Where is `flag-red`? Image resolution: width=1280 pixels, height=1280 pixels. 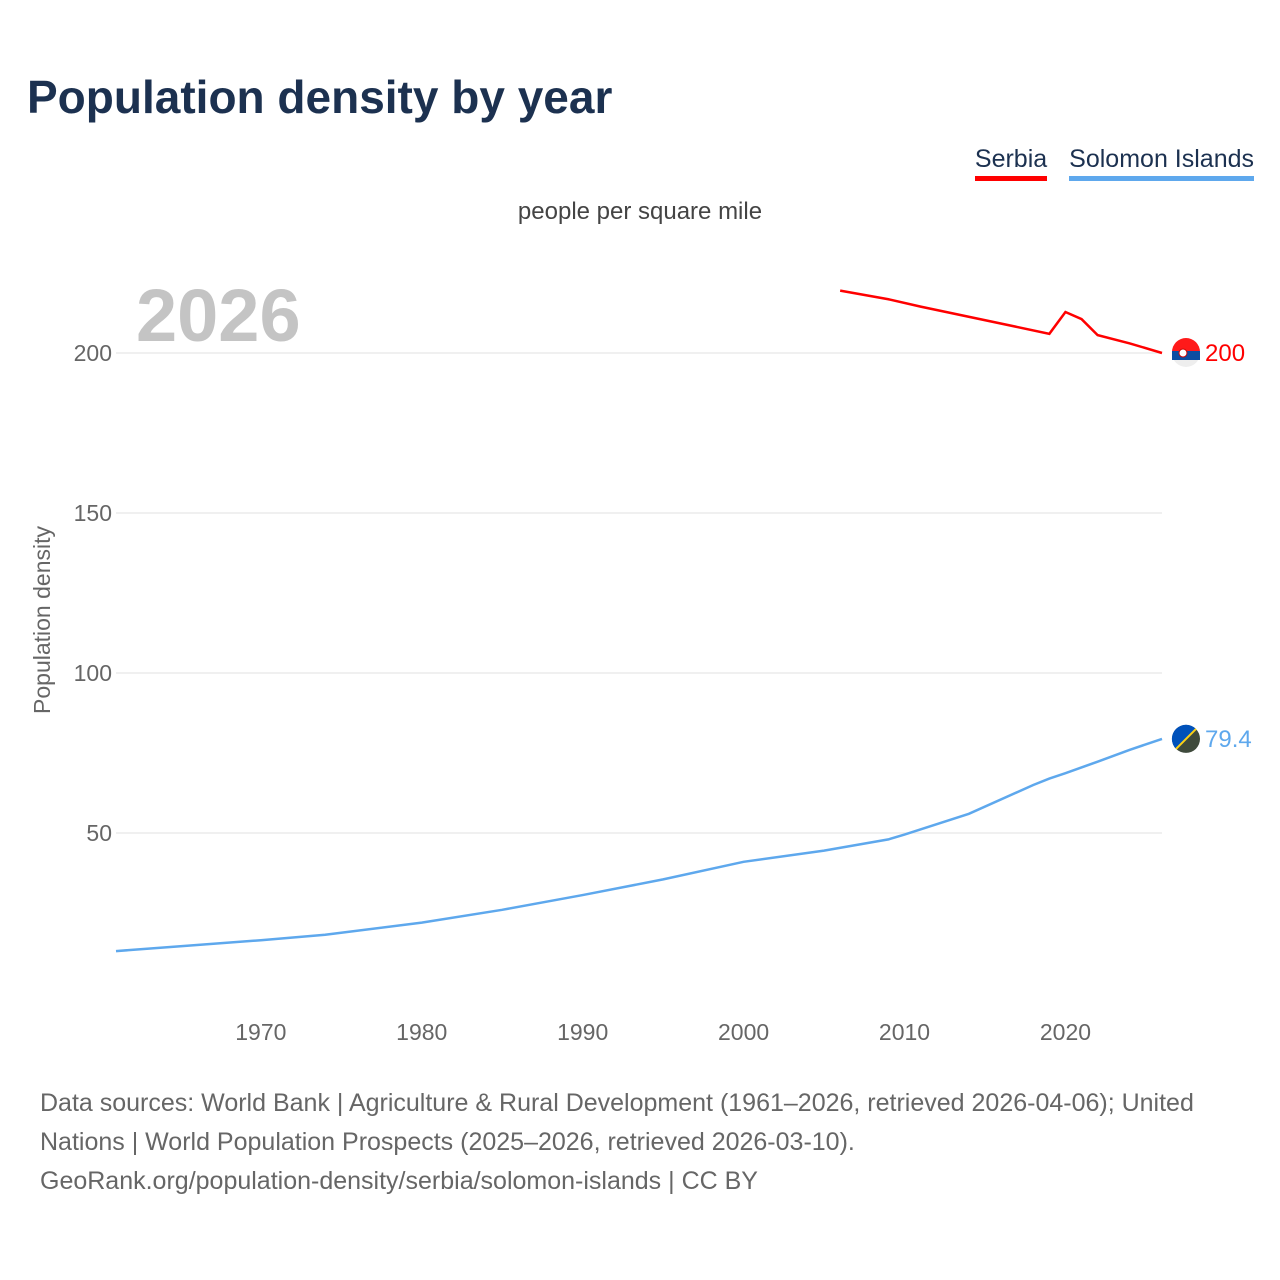 flag-red is located at coordinates (1186, 345).